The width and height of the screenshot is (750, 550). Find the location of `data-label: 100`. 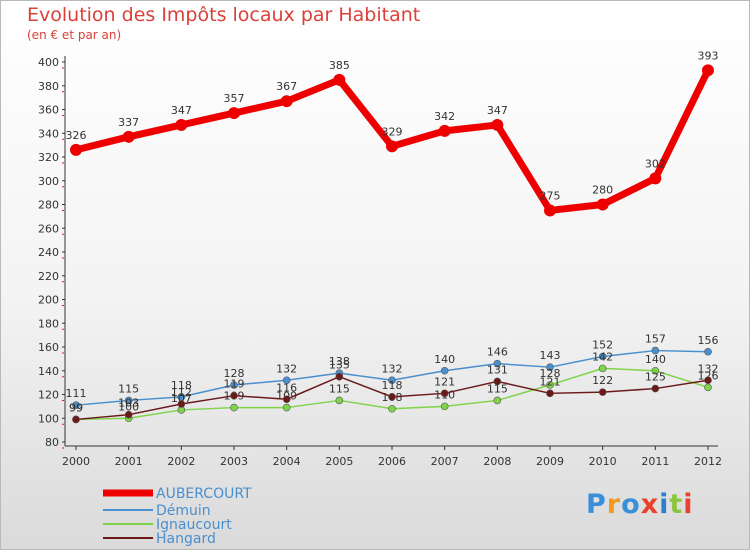

data-label: 100 is located at coordinates (128, 406).